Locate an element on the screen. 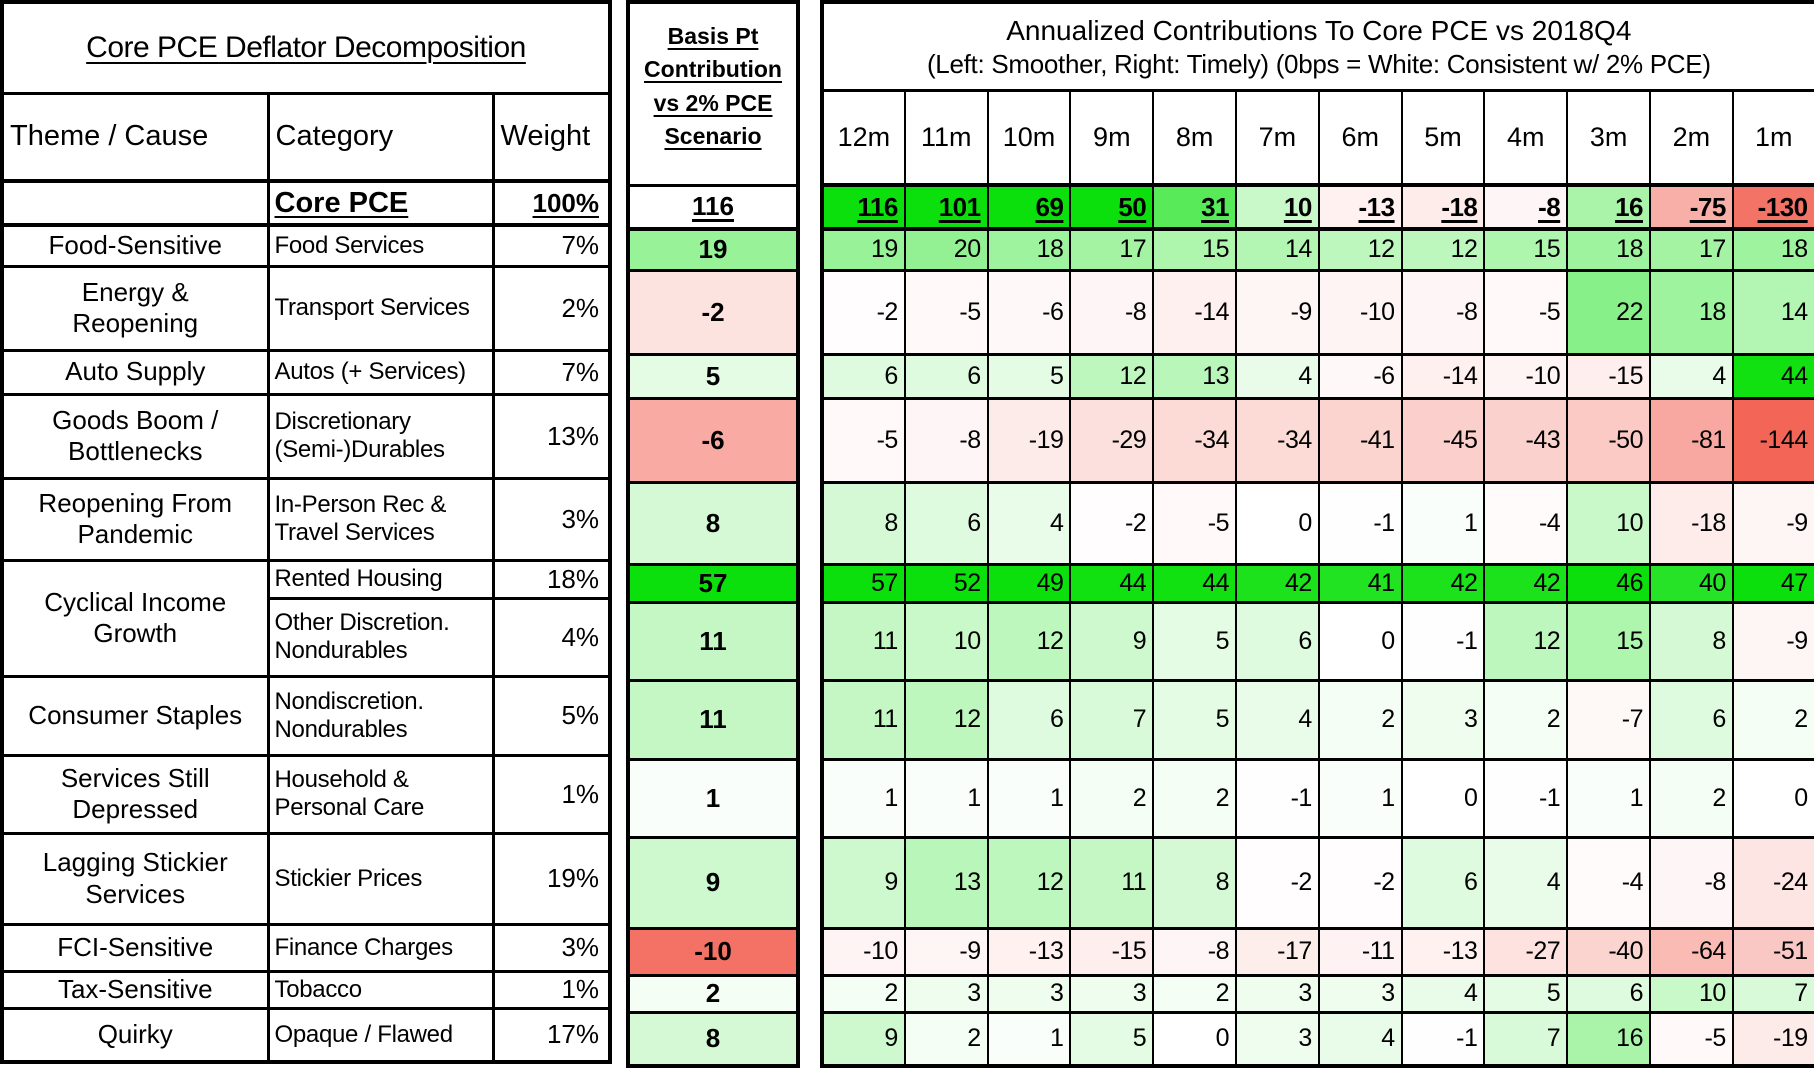 The width and height of the screenshot is (1814, 1068). theme-cell: Quirky is located at coordinates (135, 1035).